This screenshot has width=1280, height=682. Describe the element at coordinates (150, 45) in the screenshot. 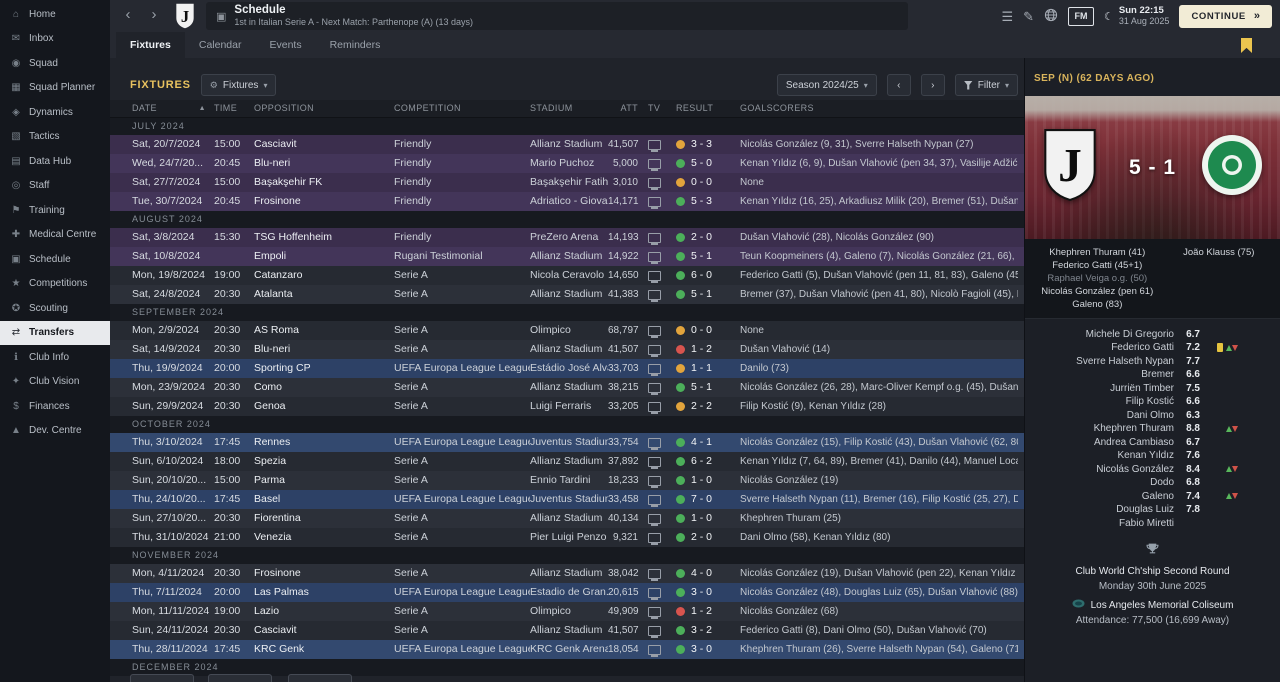

I see `tab-fixtures: Fixtures` at that location.